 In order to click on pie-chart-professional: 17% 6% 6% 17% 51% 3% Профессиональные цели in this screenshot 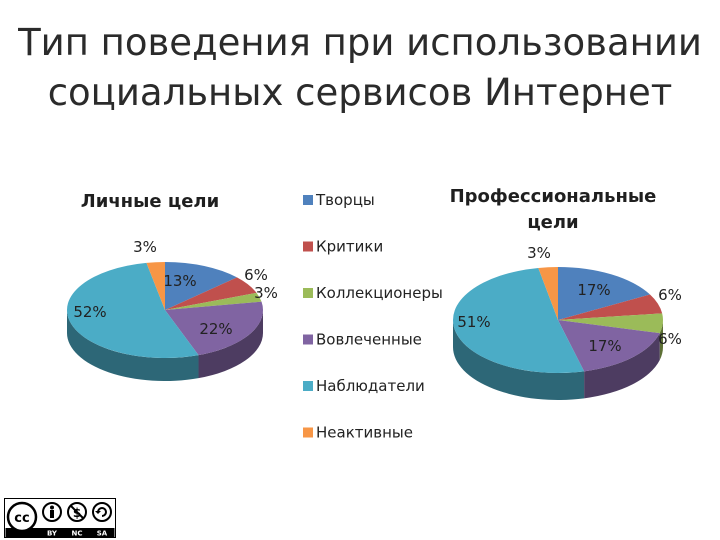, I will do `click(566, 293)`.